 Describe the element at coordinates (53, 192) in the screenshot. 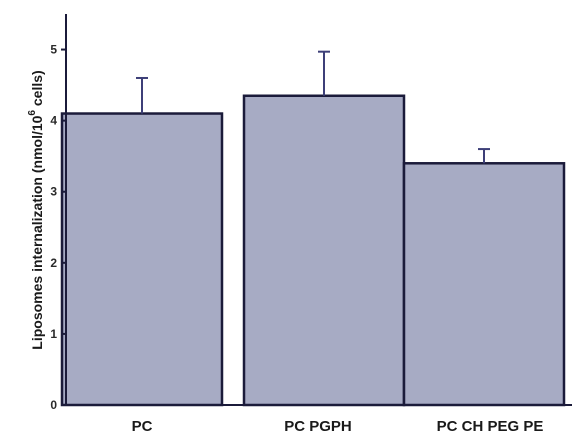

I see `y-tick-label: 3` at that location.